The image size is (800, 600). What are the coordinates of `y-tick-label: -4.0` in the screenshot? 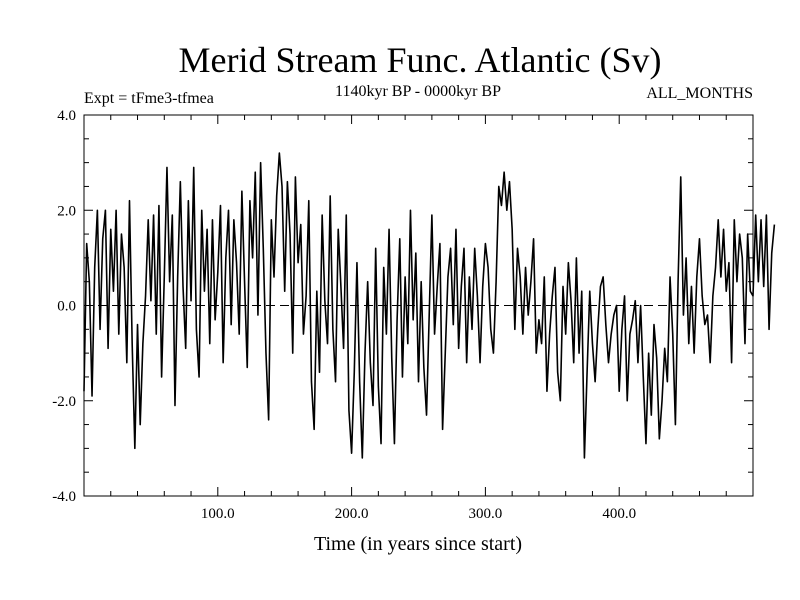 It's located at (64, 497).